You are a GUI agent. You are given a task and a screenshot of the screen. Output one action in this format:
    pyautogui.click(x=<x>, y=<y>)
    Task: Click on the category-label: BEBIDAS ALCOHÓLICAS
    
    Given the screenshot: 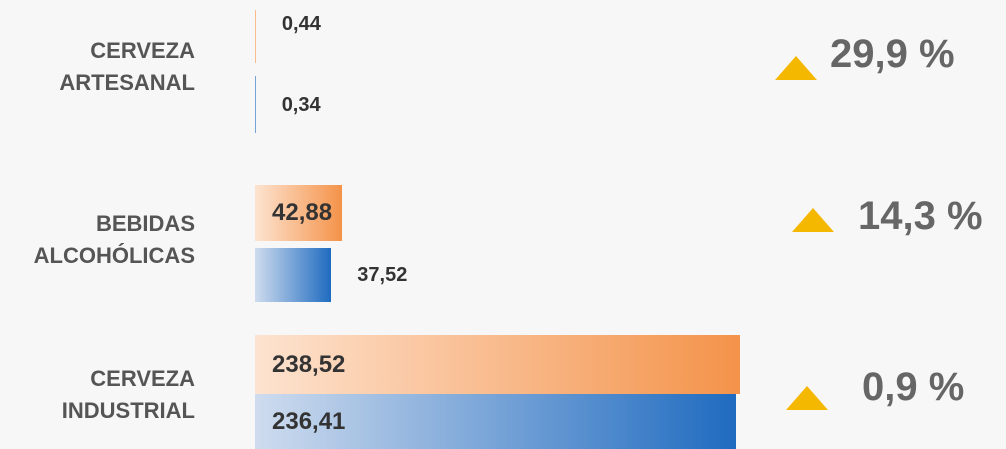 What is the action you would take?
    pyautogui.click(x=114, y=239)
    